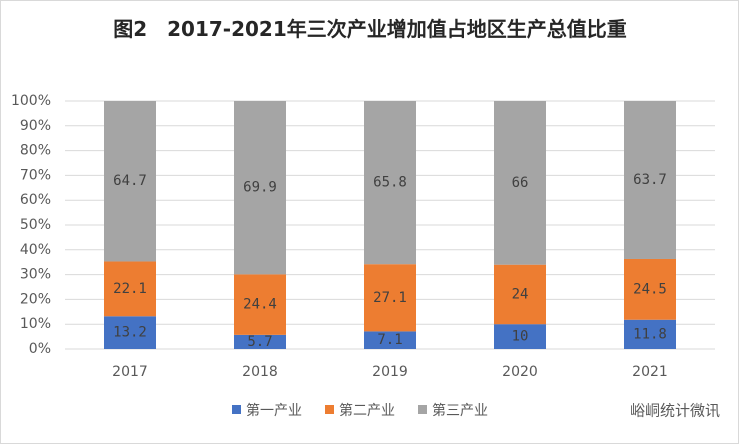 This screenshot has height=444, width=739. Describe the element at coordinates (274, 410) in the screenshot. I see `legend-label: 第一产业` at that location.